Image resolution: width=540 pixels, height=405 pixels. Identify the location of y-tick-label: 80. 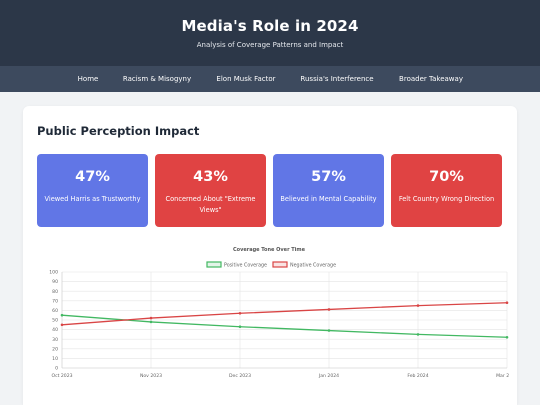
(55, 292).